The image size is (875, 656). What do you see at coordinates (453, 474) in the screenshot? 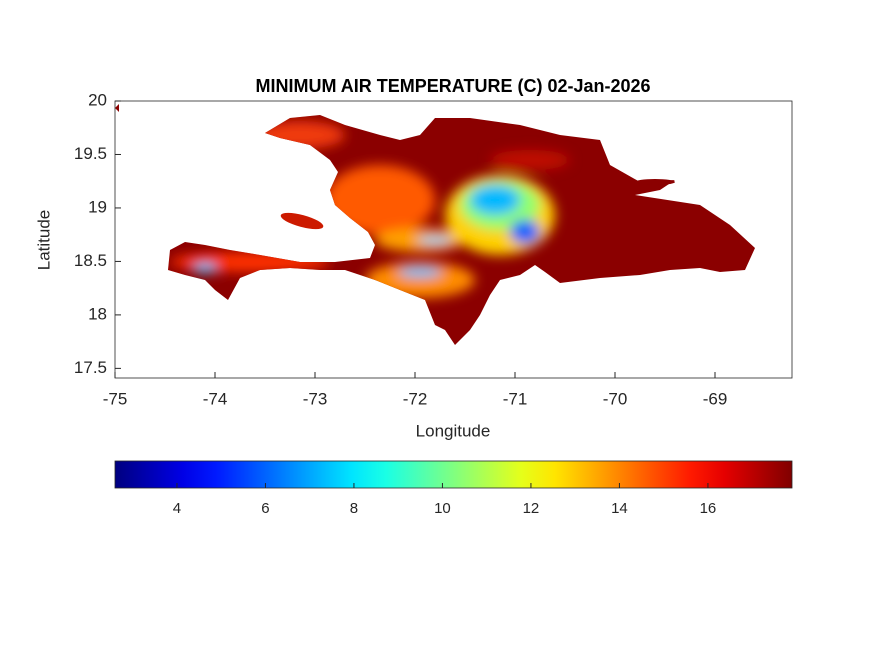
I see `colorbar` at bounding box center [453, 474].